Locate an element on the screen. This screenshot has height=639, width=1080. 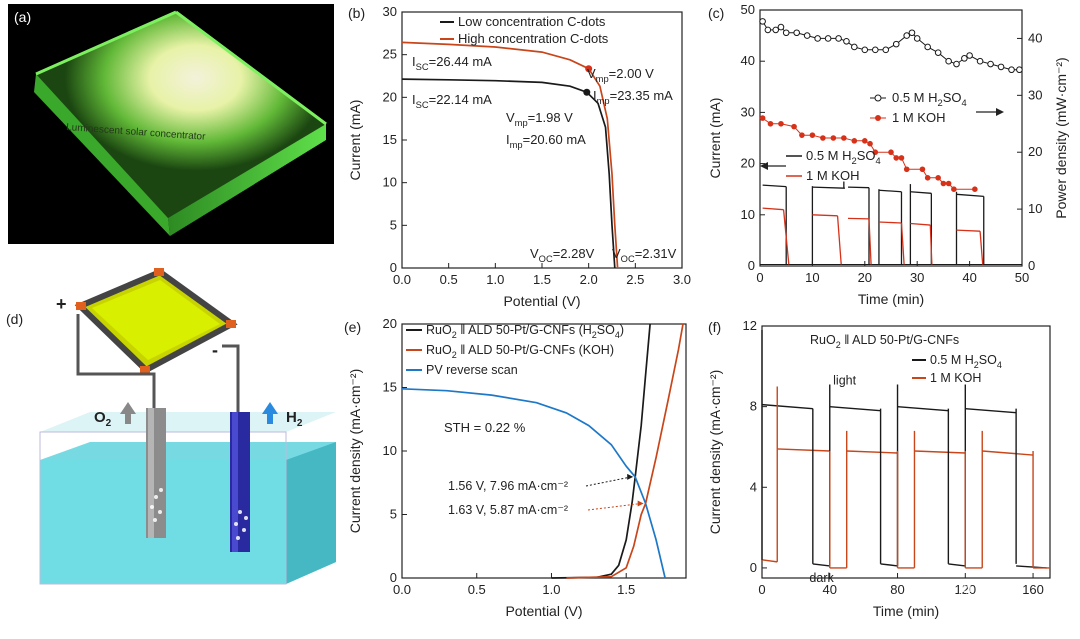
y-tick-label: 30 is located at coordinates (748, 111).